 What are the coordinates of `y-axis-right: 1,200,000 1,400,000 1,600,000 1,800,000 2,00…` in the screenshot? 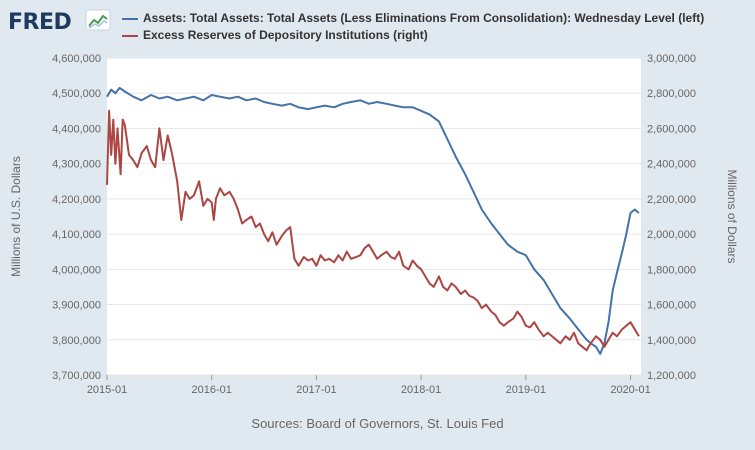 It's located at (671, 217).